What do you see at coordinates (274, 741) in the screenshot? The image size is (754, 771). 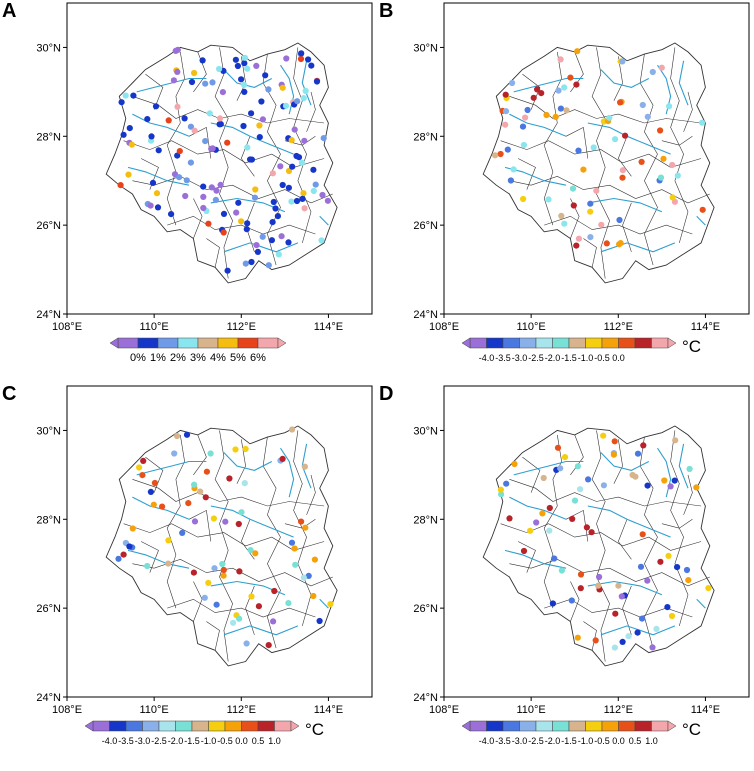 I see `legend-label: 1.0` at bounding box center [274, 741].